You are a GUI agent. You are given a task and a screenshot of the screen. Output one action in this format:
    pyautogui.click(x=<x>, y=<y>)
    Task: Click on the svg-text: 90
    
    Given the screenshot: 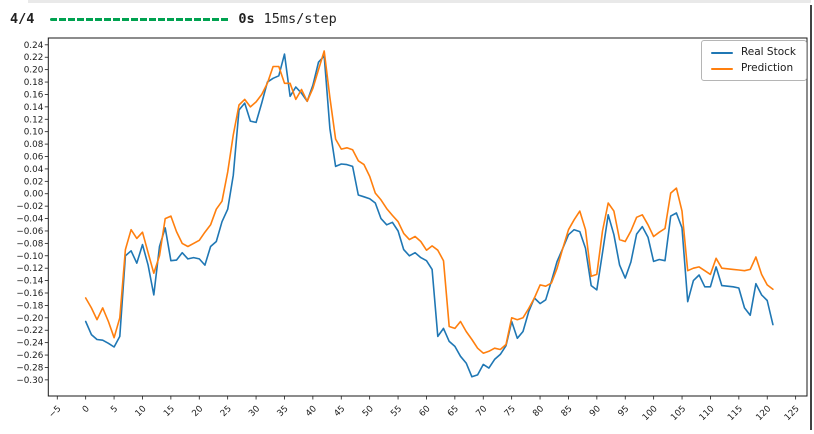 What is the action you would take?
    pyautogui.click(x=595, y=411)
    